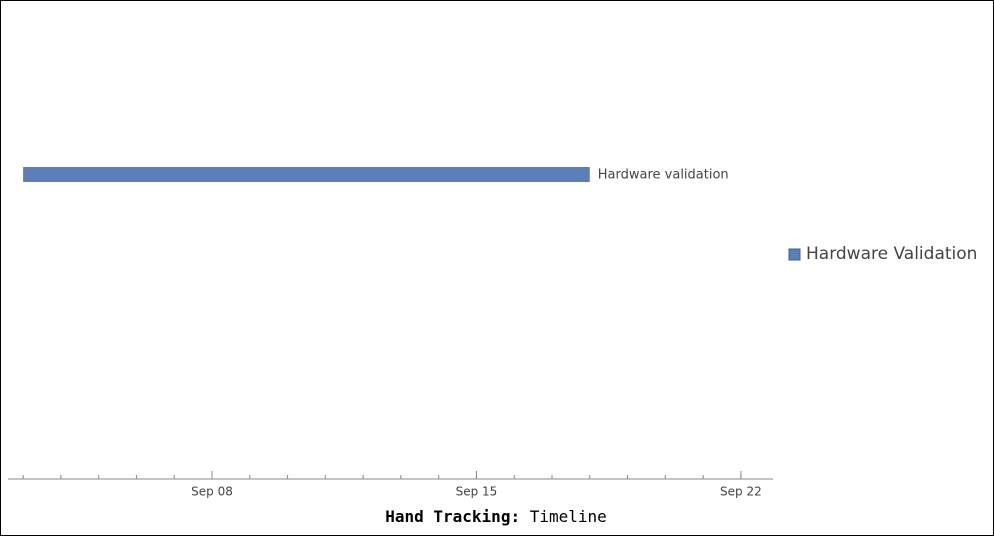 Image resolution: width=994 pixels, height=536 pixels. I want to click on chart-title: Hand Tracking: Timeline, so click(496, 516).